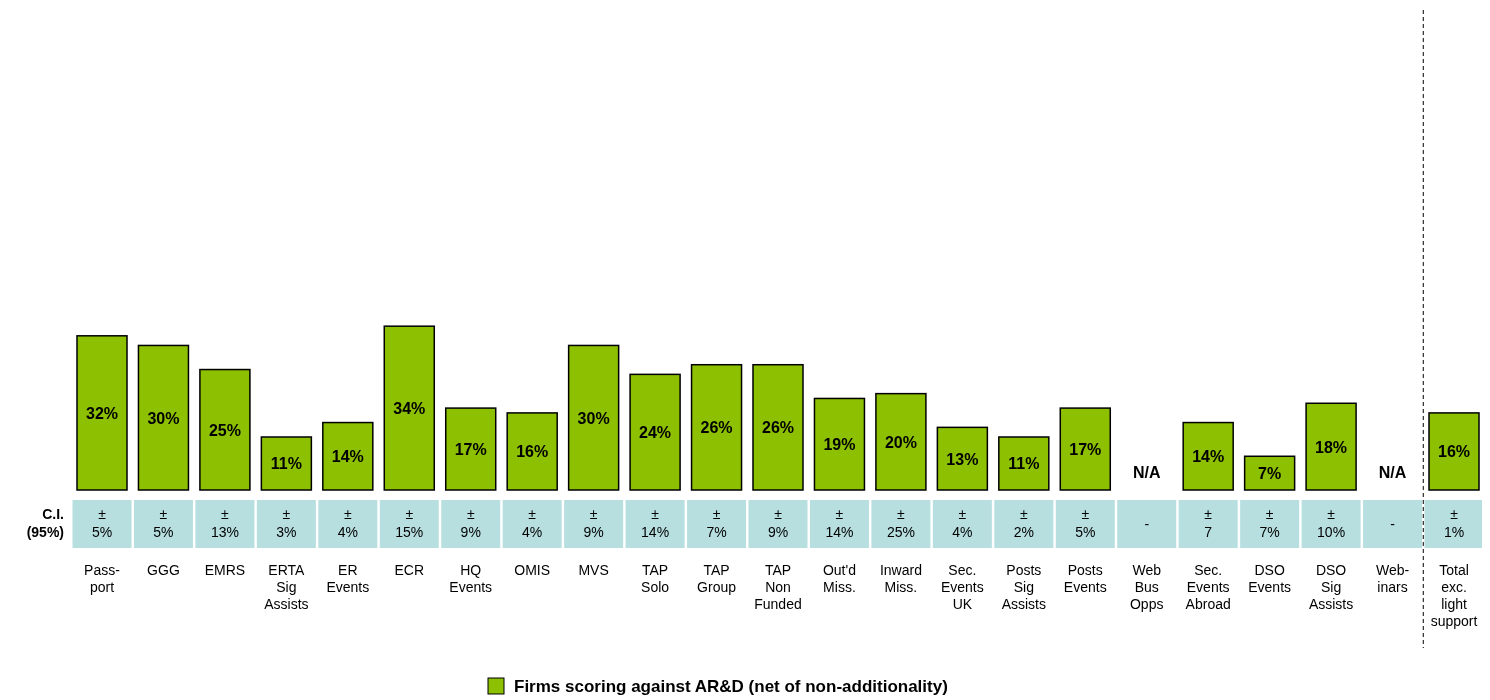 This screenshot has height=700, width=1490. Describe the element at coordinates (348, 578) in the screenshot. I see `x-tick-label: ER Events` at that location.